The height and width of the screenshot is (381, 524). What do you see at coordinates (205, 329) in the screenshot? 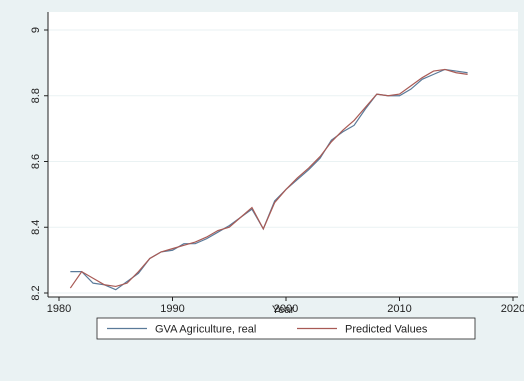
I see `legend-label: GVA Agriculture, real` at bounding box center [205, 329].